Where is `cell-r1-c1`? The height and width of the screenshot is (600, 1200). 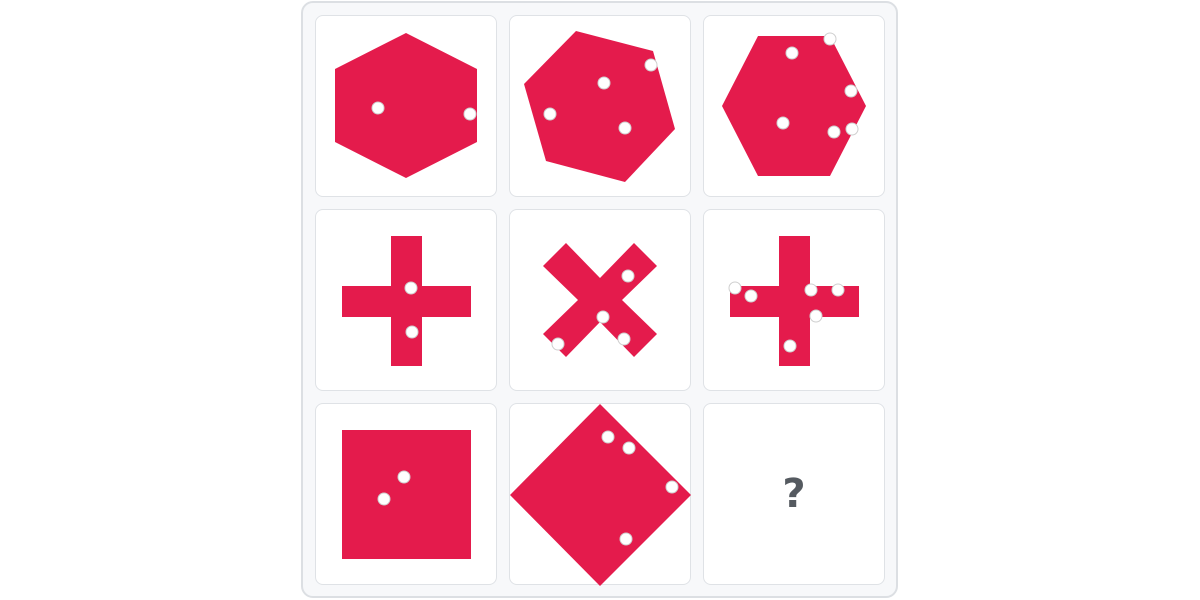 cell-r1-c1 is located at coordinates (406, 106).